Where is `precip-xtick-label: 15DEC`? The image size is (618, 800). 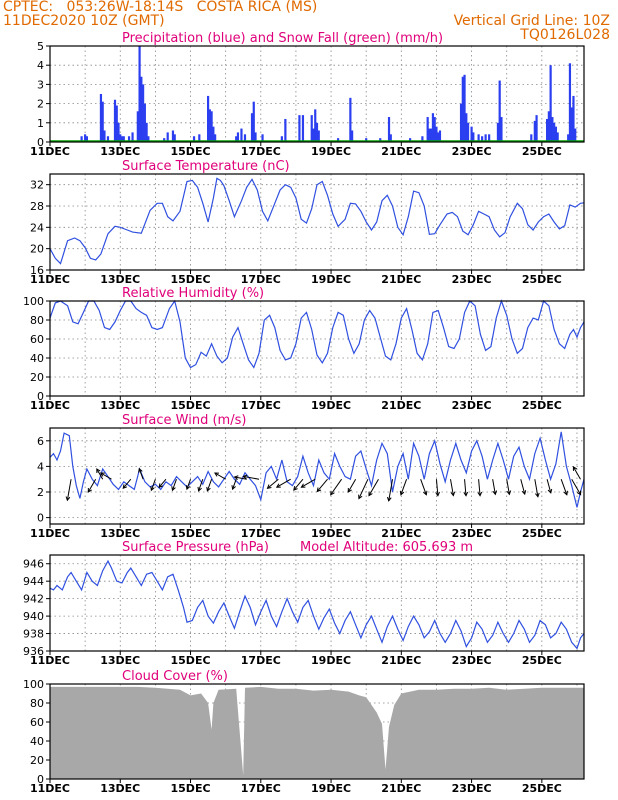 precip-xtick-label: 15DEC is located at coordinates (191, 151).